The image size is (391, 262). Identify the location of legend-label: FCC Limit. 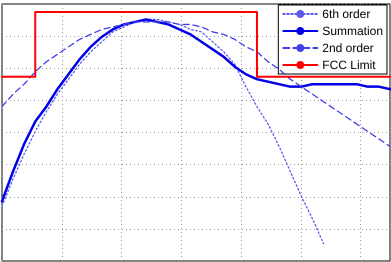
(349, 65).